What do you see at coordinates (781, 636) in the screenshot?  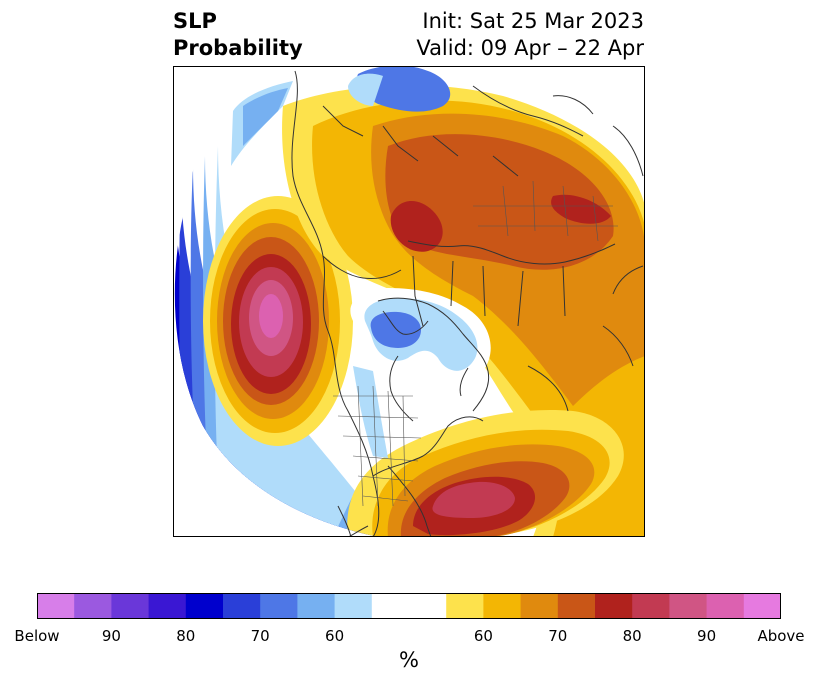 I see `colorbar-tick-label: Above` at bounding box center [781, 636].